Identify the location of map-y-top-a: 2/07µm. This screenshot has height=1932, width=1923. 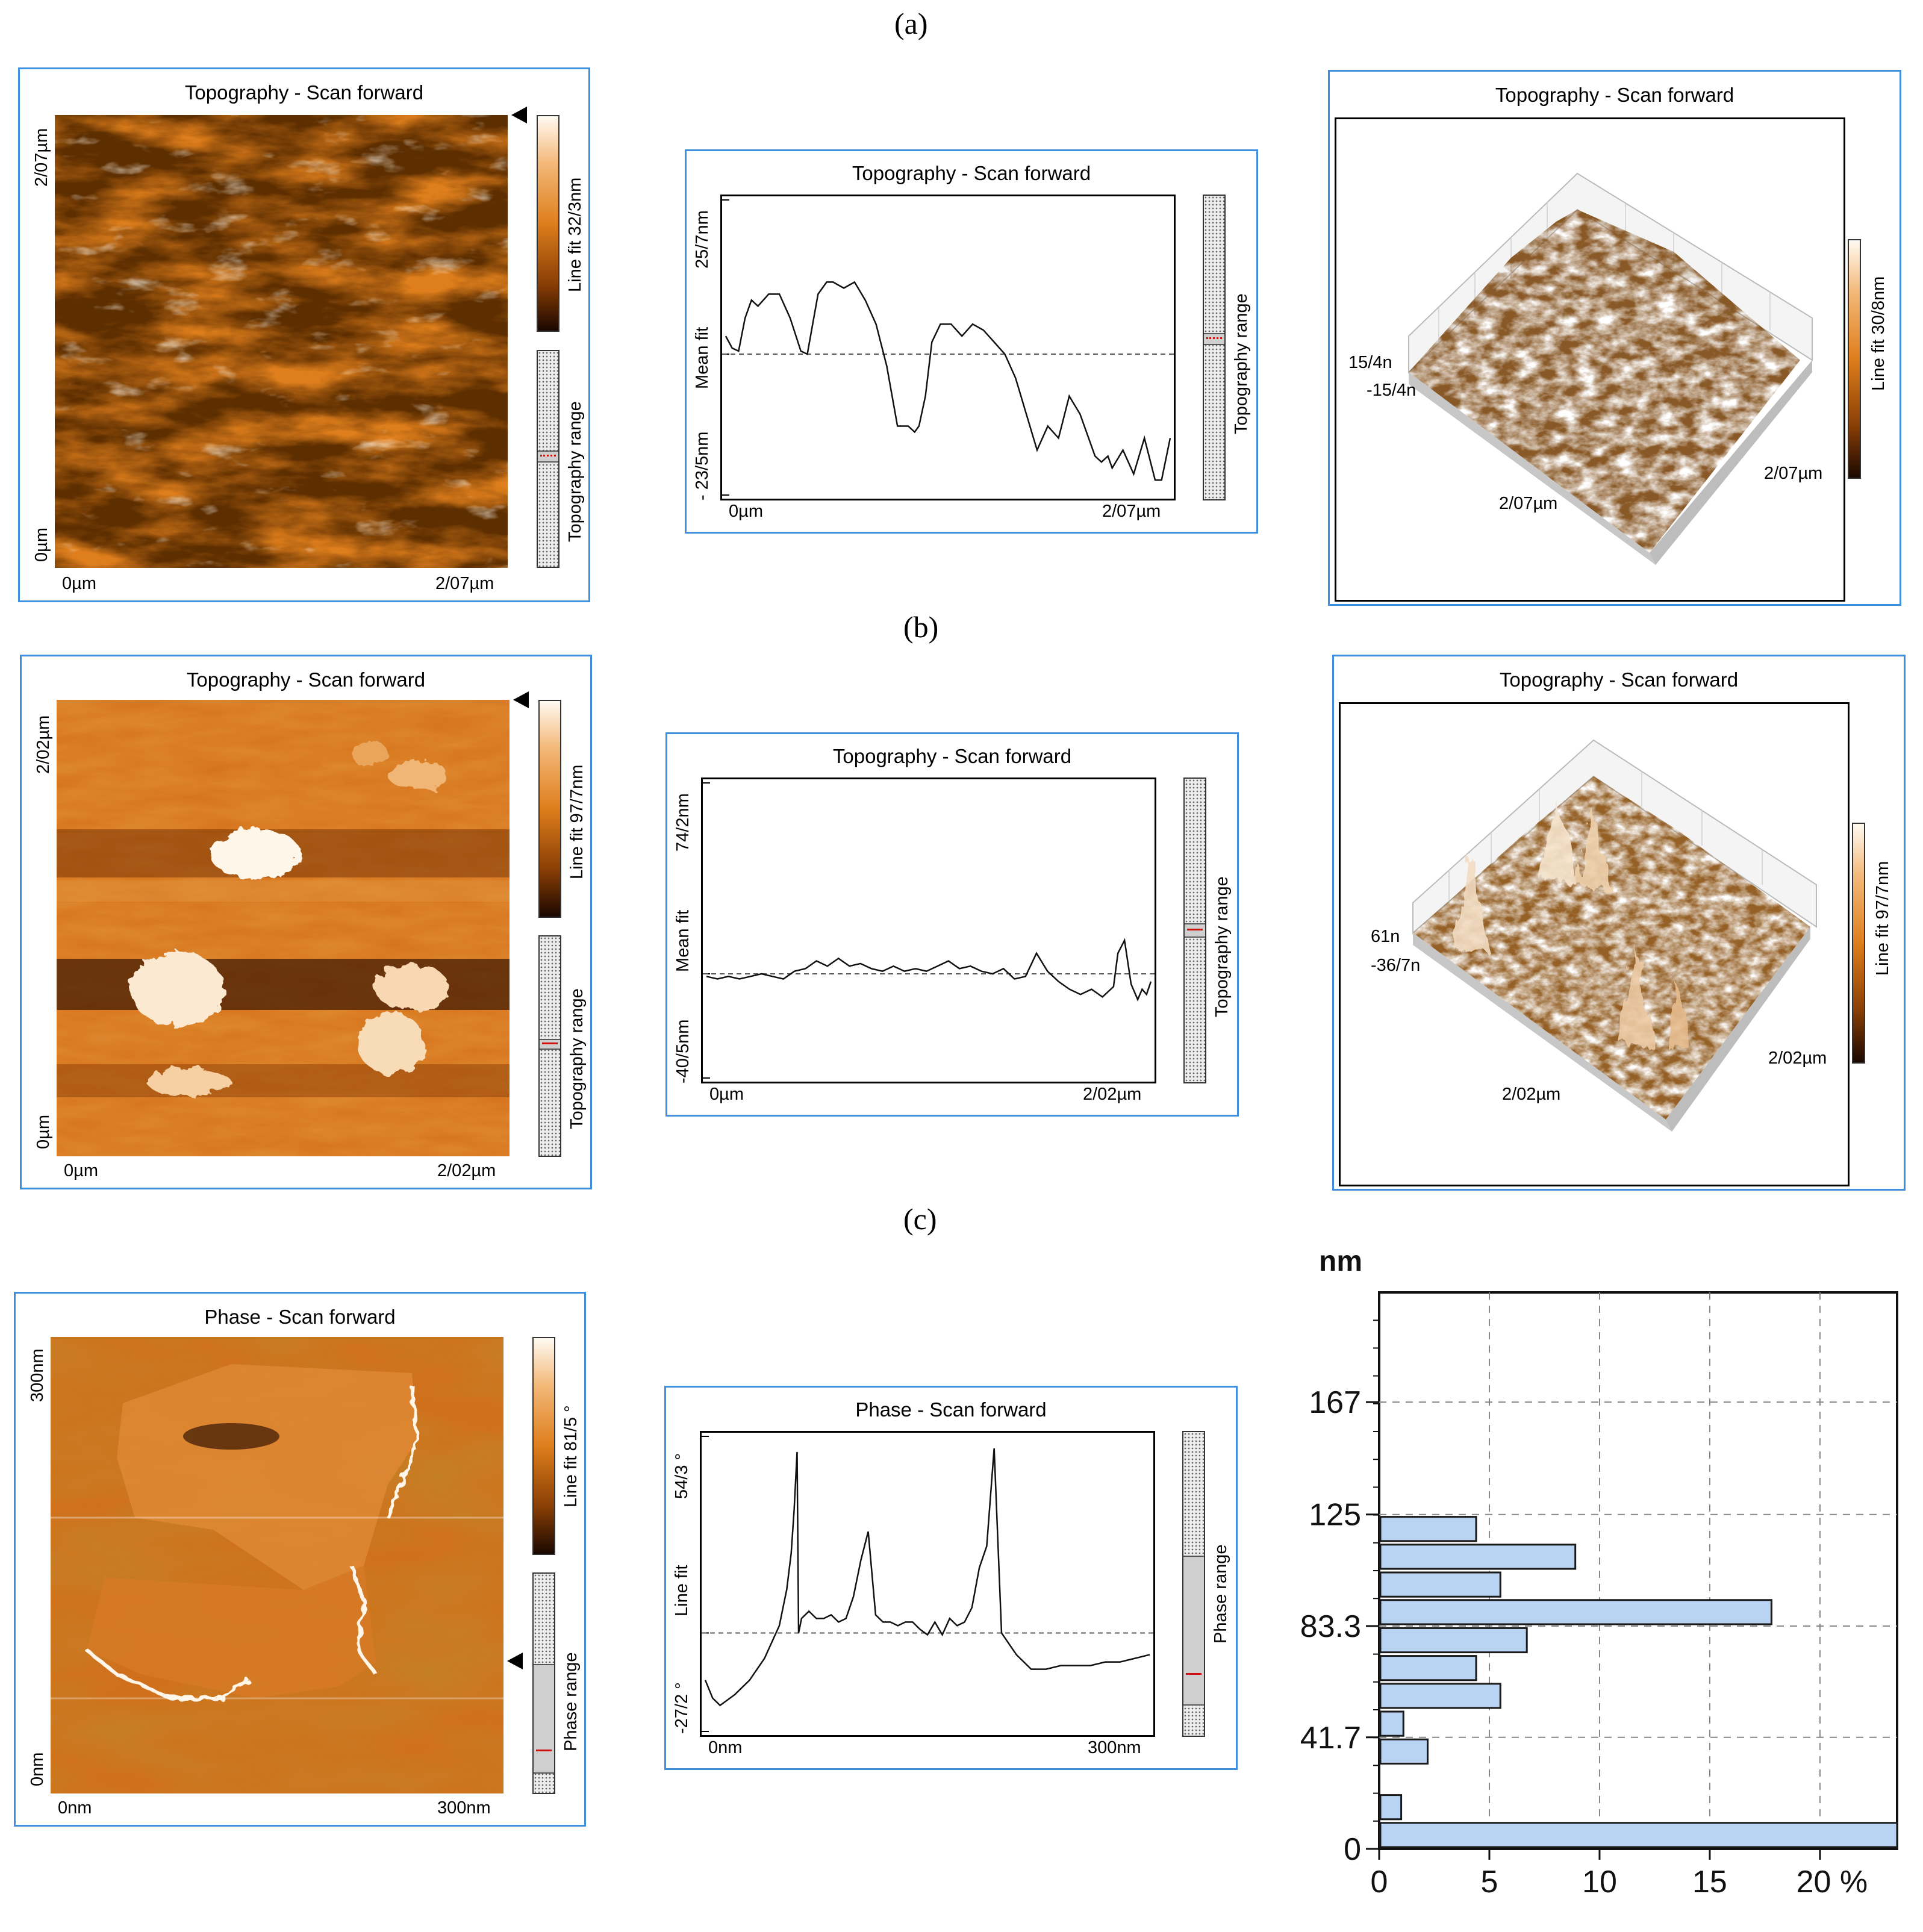
(41, 157).